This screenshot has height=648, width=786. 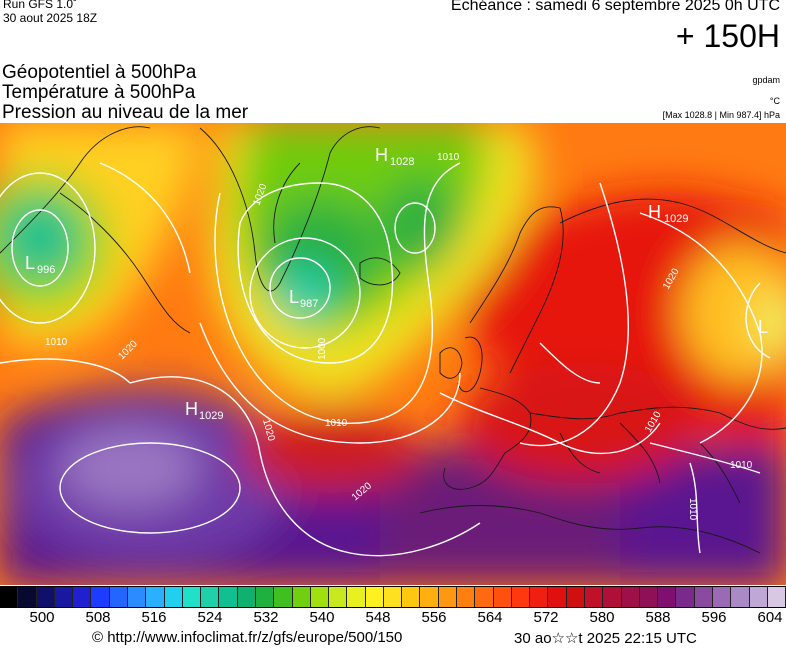 I want to click on colorbar-tick: 500, so click(x=42, y=617).